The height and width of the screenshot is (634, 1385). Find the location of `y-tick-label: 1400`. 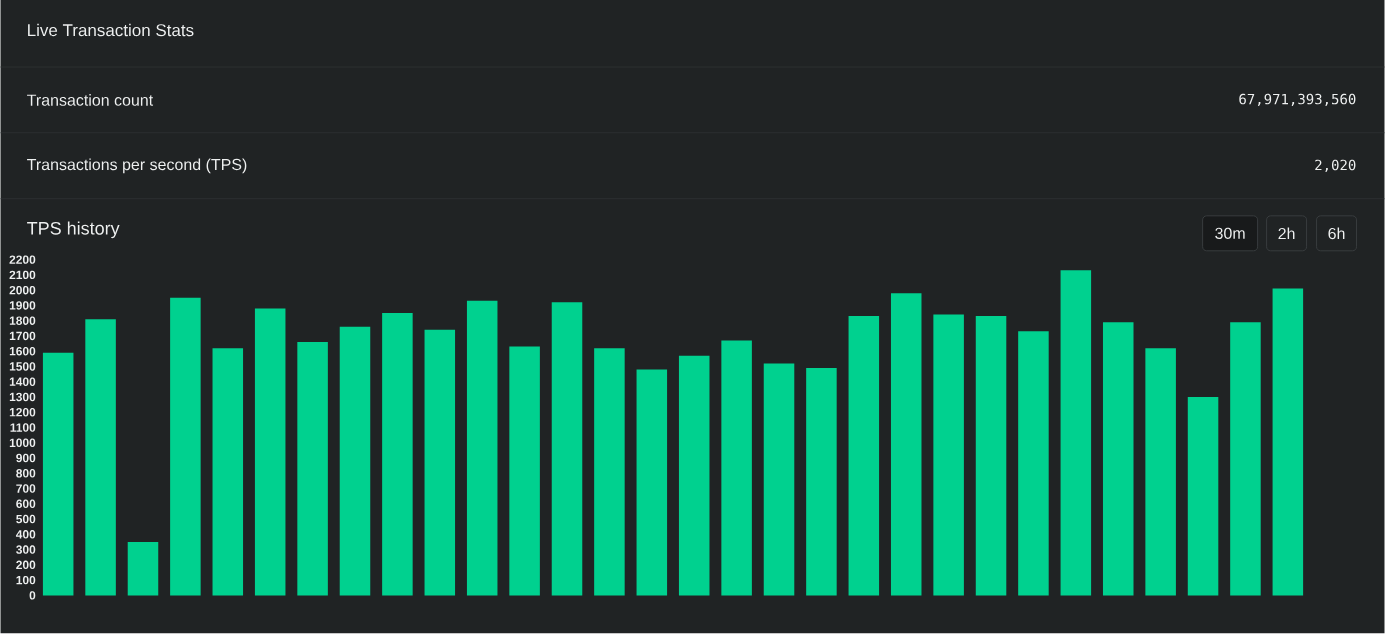

y-tick-label: 1400 is located at coordinates (22, 382).